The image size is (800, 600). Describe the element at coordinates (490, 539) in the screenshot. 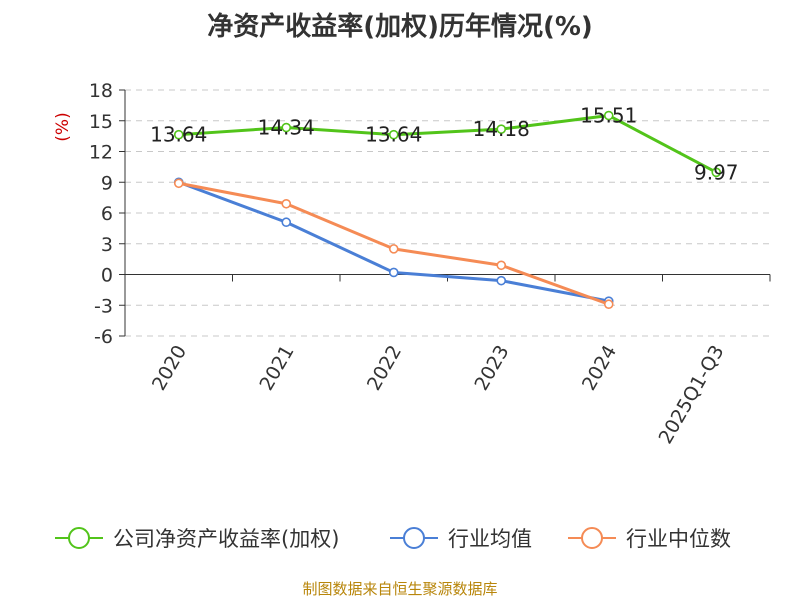

I see `legend-label: 行业均值` at that location.